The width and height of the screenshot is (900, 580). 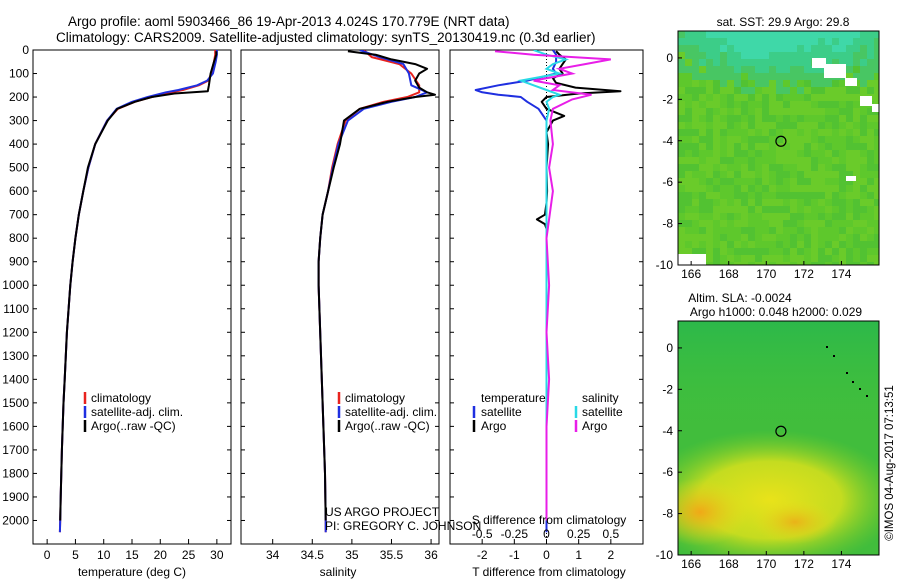 I want to click on series-satellite-adj-clim, so click(x=138, y=291).